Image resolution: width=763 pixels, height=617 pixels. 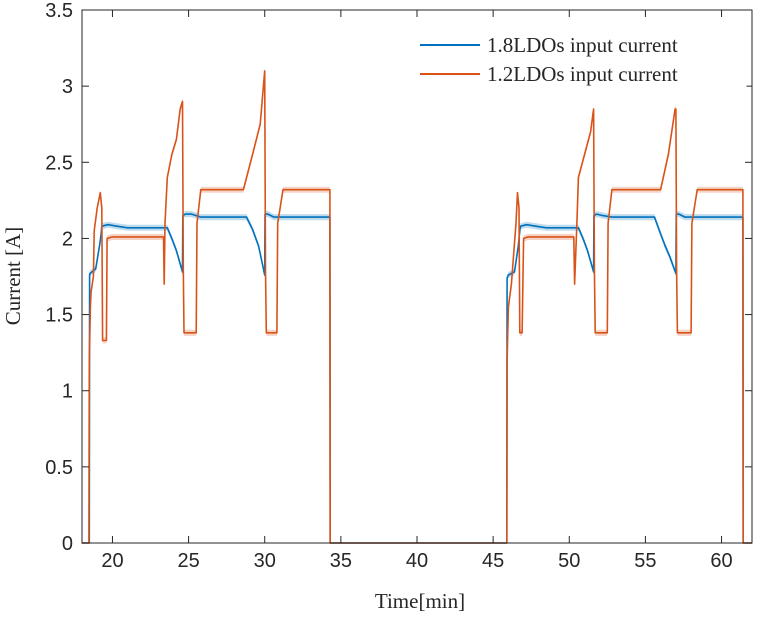 I want to click on y-tick-label: 0.5, so click(x=59, y=468).